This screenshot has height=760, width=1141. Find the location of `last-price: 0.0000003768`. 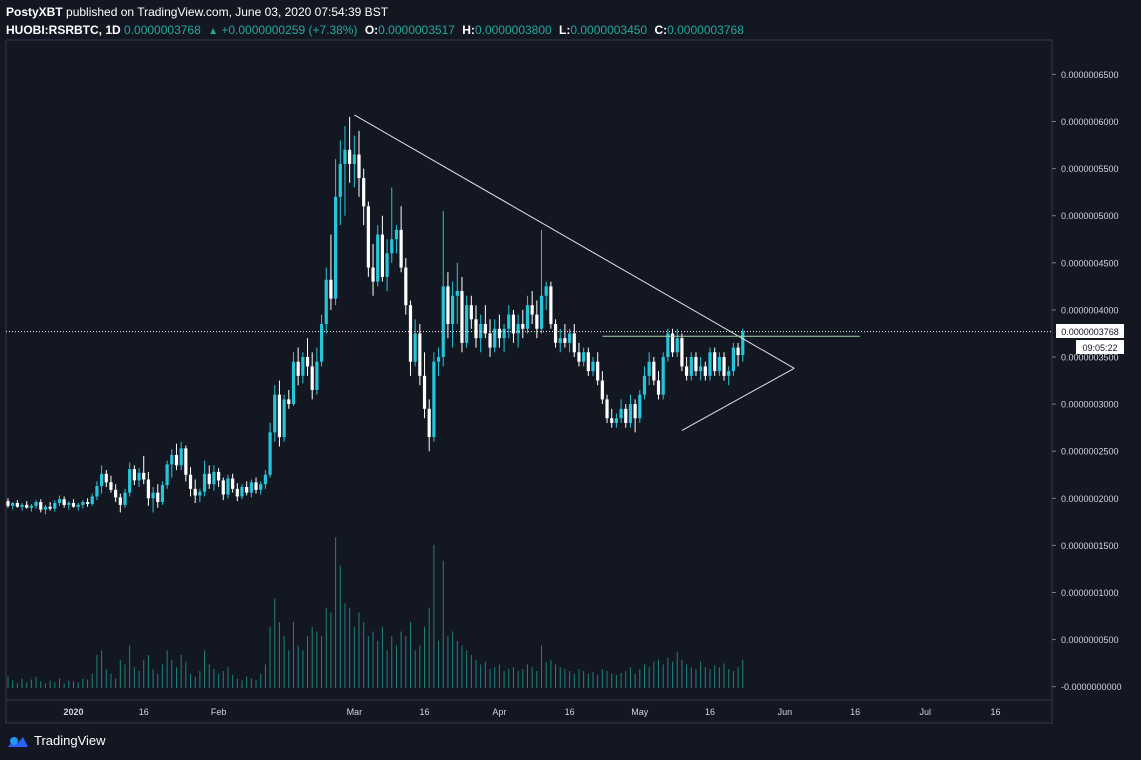

last-price: 0.0000003768 is located at coordinates (162, 30).